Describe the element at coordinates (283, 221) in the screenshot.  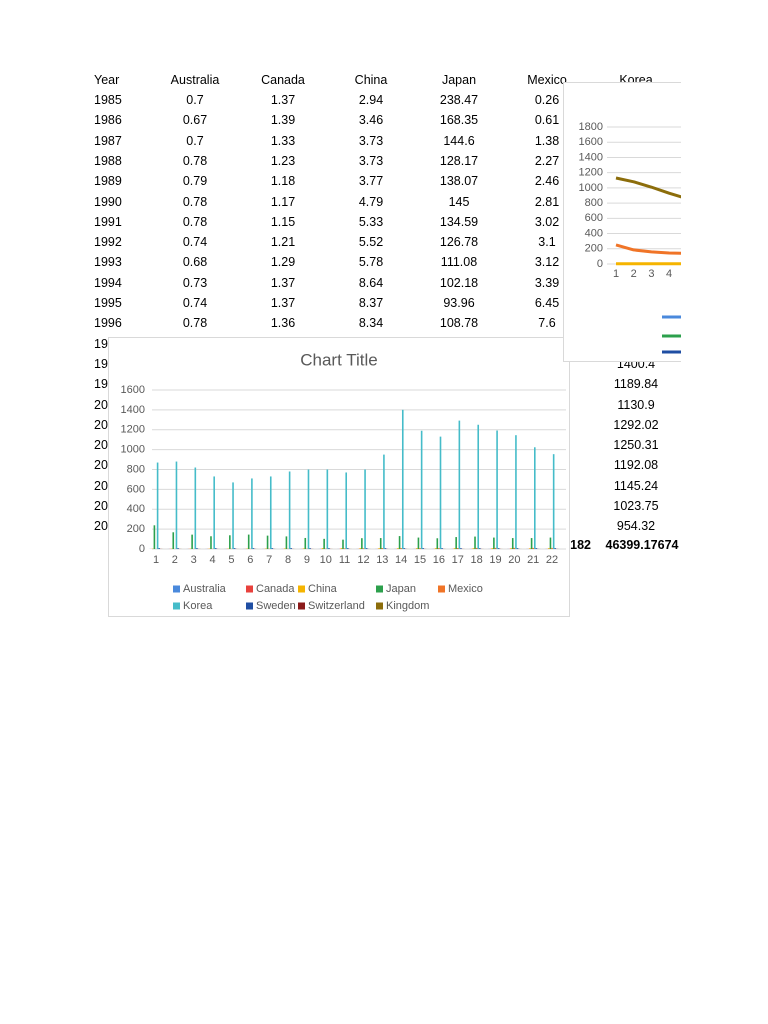
I see `table-cell: 1.15` at that location.